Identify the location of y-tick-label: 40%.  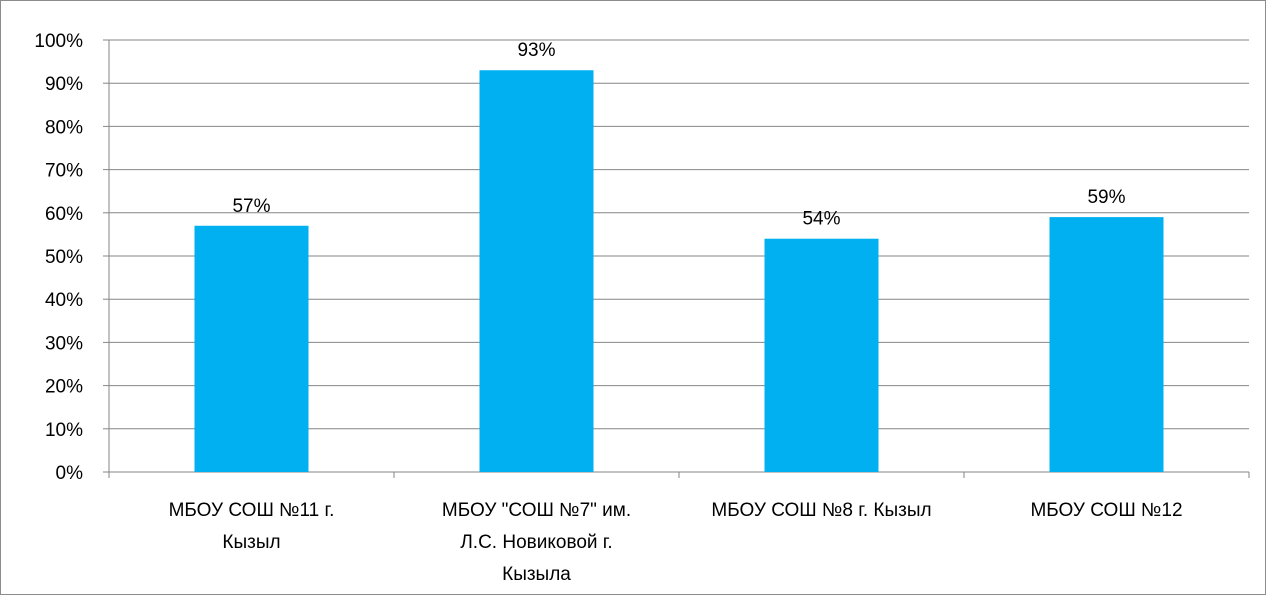
(64, 300).